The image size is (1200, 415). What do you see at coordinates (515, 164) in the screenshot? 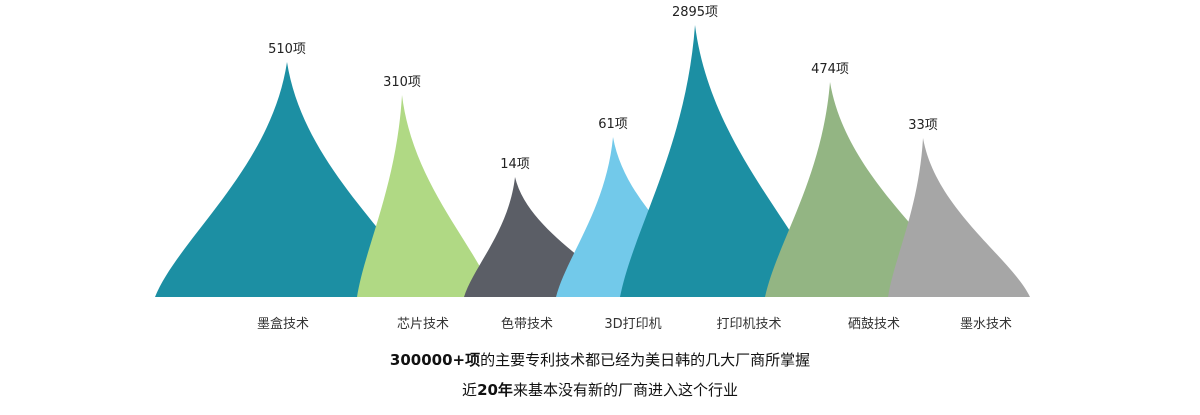
I see `value-label-3: 14项` at bounding box center [515, 164].